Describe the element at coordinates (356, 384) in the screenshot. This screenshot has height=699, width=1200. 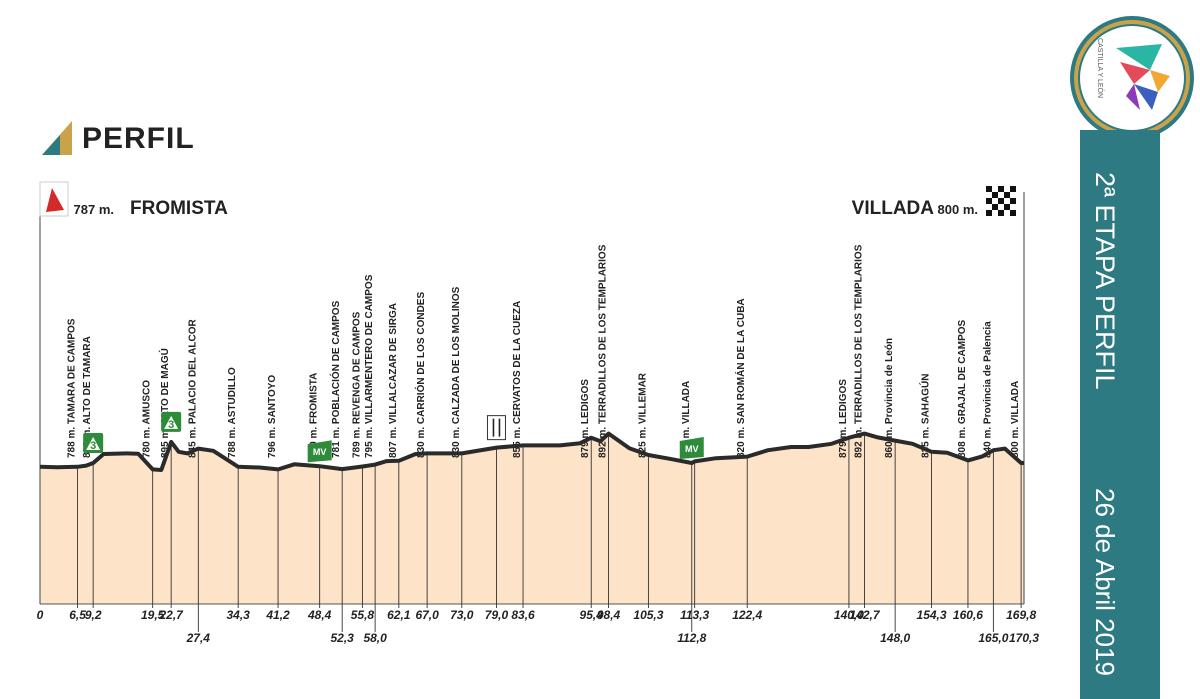
I see `point-label: 789 m. REVENGA DE CAMPOS` at that location.